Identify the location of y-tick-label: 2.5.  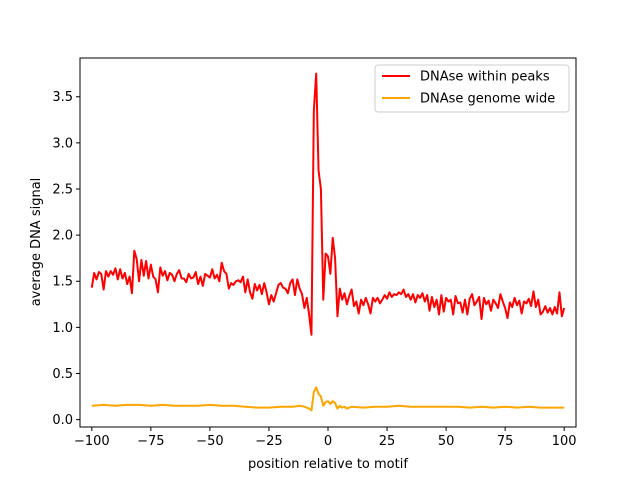
(62, 189).